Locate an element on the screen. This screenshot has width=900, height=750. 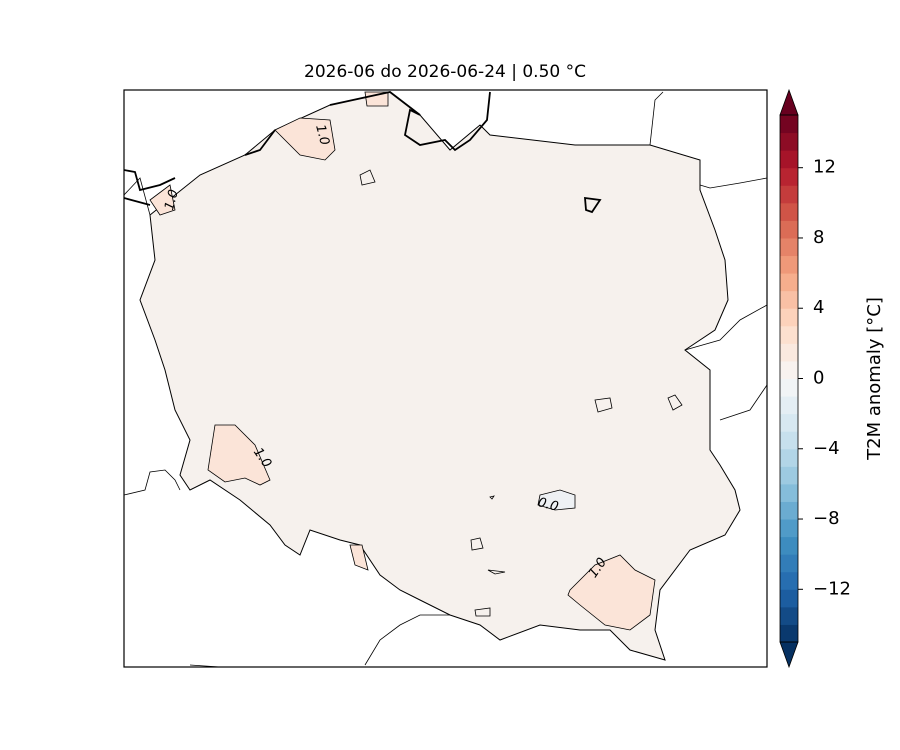
colorbar-tick-label: −4 is located at coordinates (826, 448).